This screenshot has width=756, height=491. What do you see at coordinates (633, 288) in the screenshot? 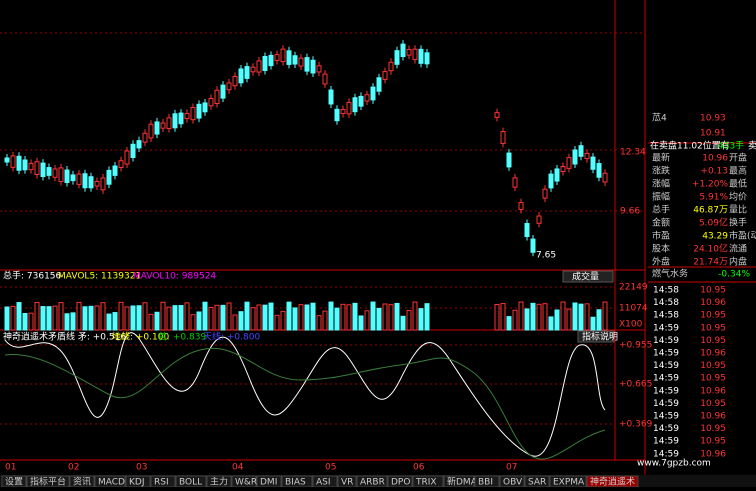
I see `volume-tick: 22149` at bounding box center [633, 288].